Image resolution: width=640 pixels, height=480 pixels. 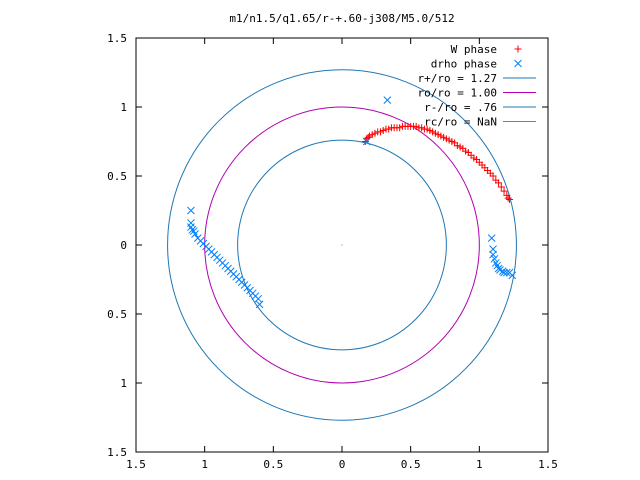 I want to click on legend-label: r-/ro = .76, so click(x=460, y=107).